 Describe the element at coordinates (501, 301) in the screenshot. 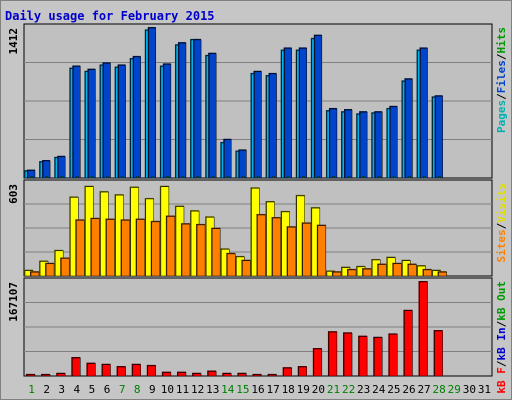

I see `legend-item: kB Out` at that location.